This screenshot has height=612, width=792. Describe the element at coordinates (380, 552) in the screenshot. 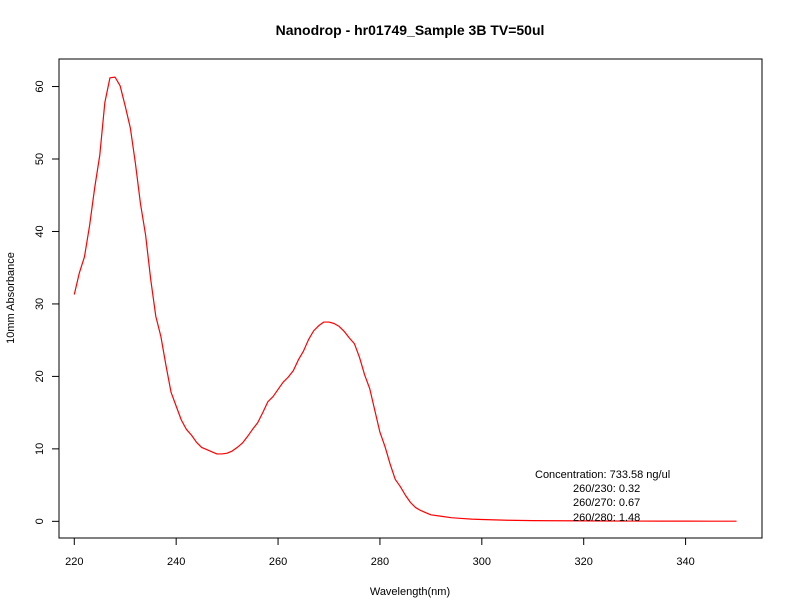

I see `x-axis: 220 240 260 280 300 320 340` at that location.